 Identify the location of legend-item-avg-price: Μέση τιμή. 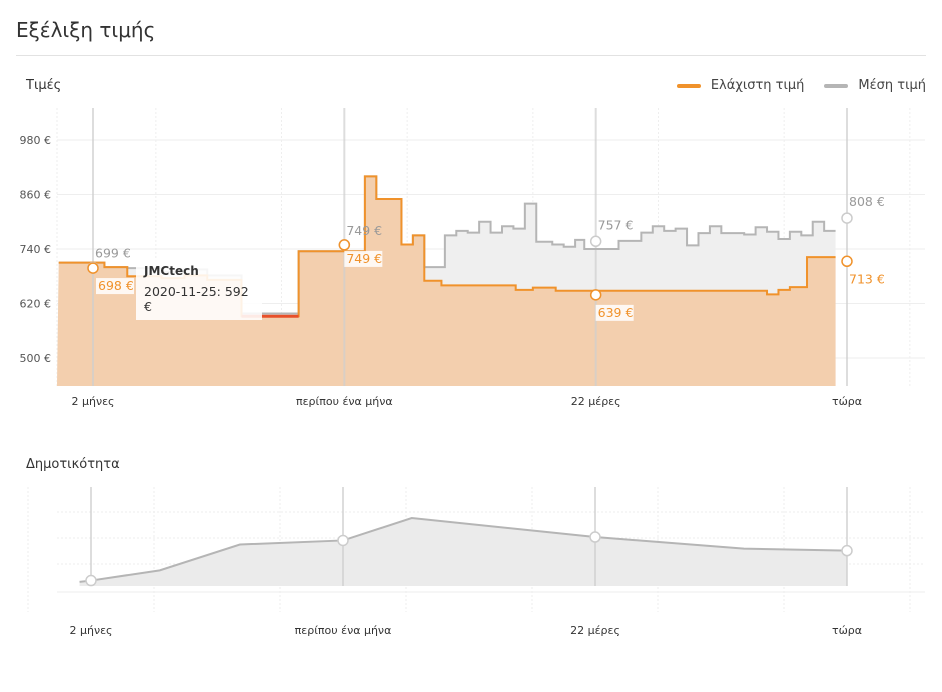
(875, 85).